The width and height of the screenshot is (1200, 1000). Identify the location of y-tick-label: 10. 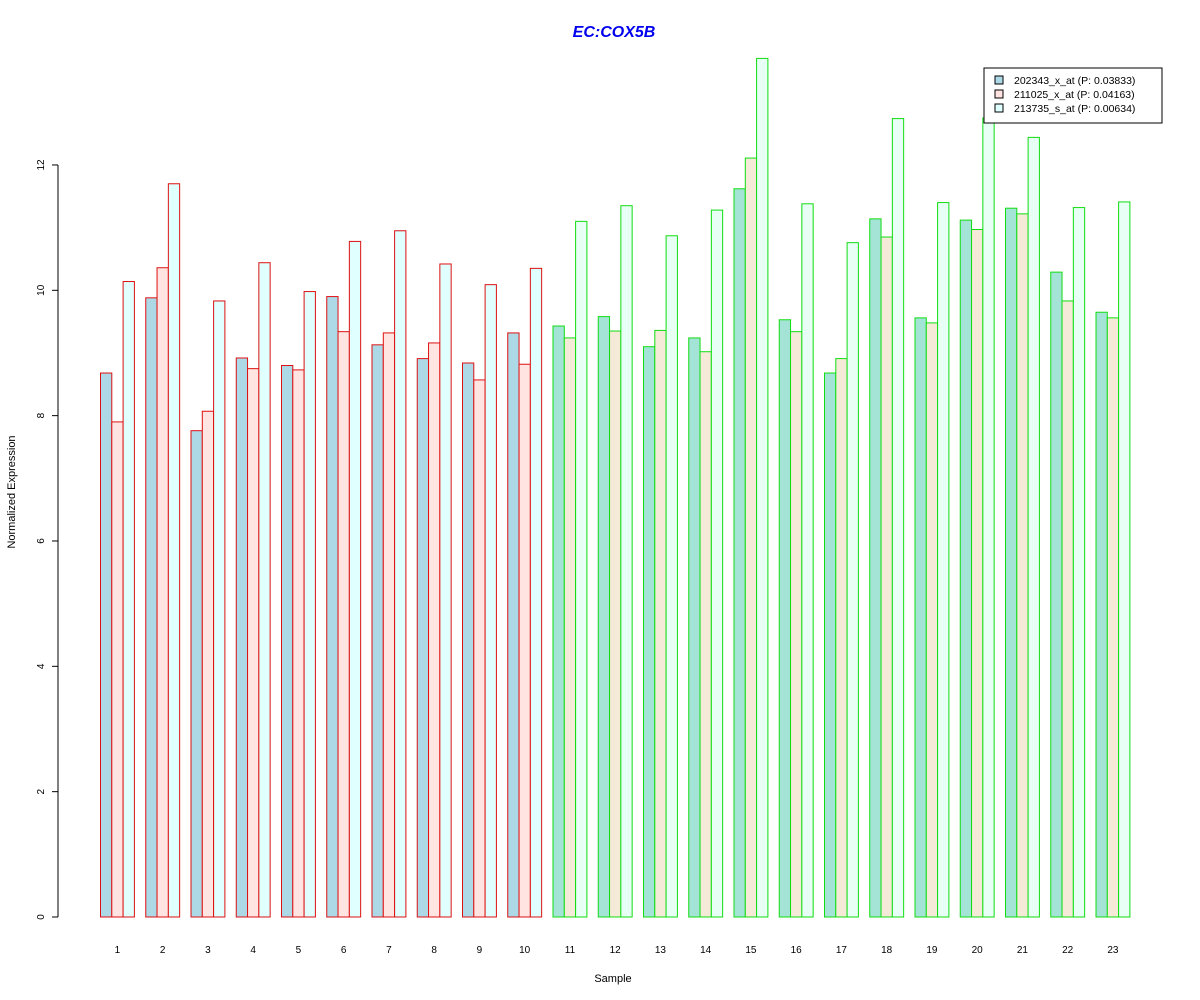
(41, 290).